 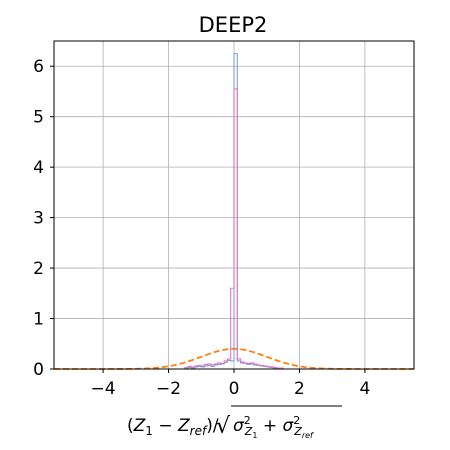 I want to click on x-tick-label: −4, so click(x=103, y=389).